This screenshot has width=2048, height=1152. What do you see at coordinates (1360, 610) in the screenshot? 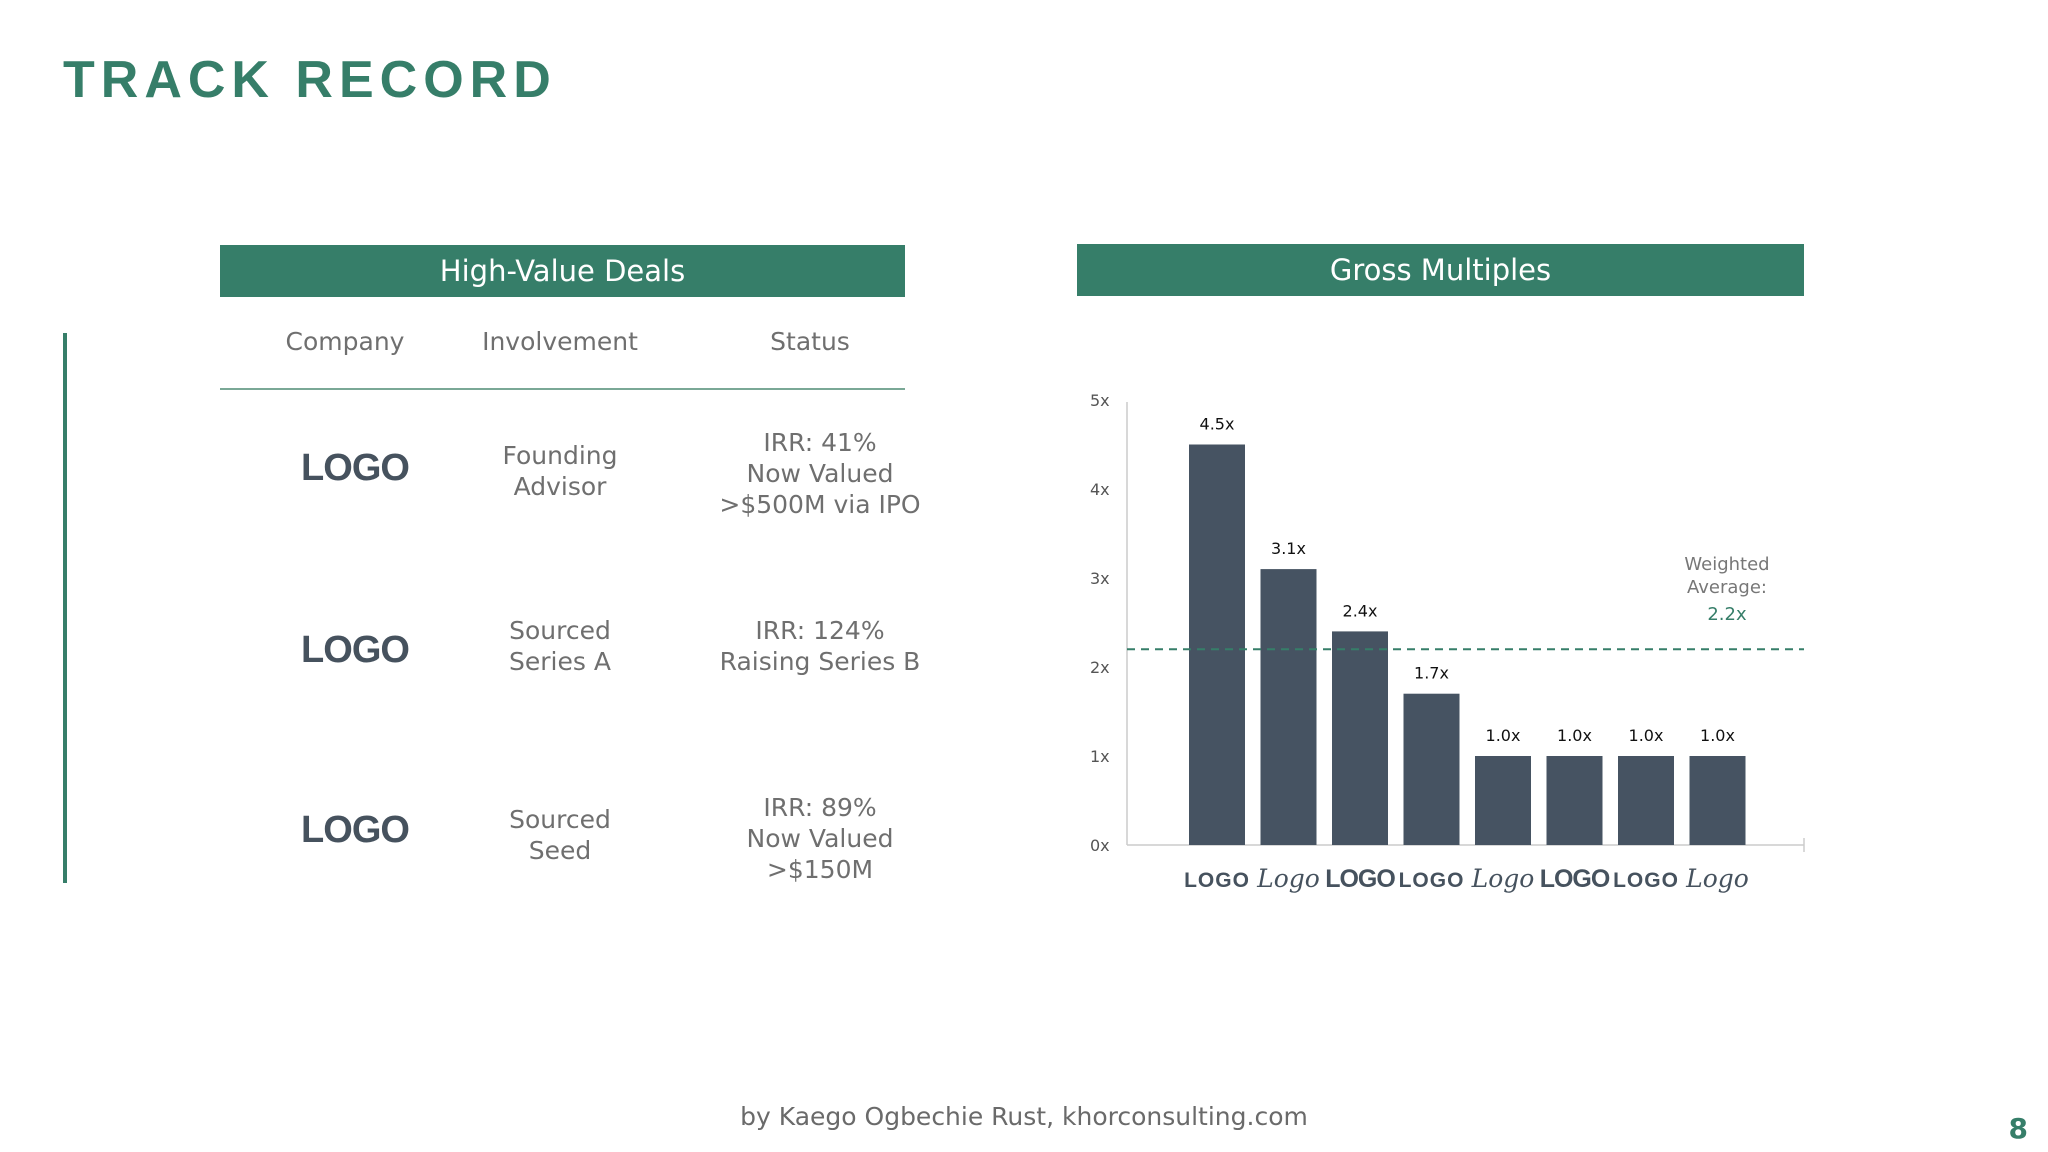
I see `bar-value-label: 2.4x` at bounding box center [1360, 610].